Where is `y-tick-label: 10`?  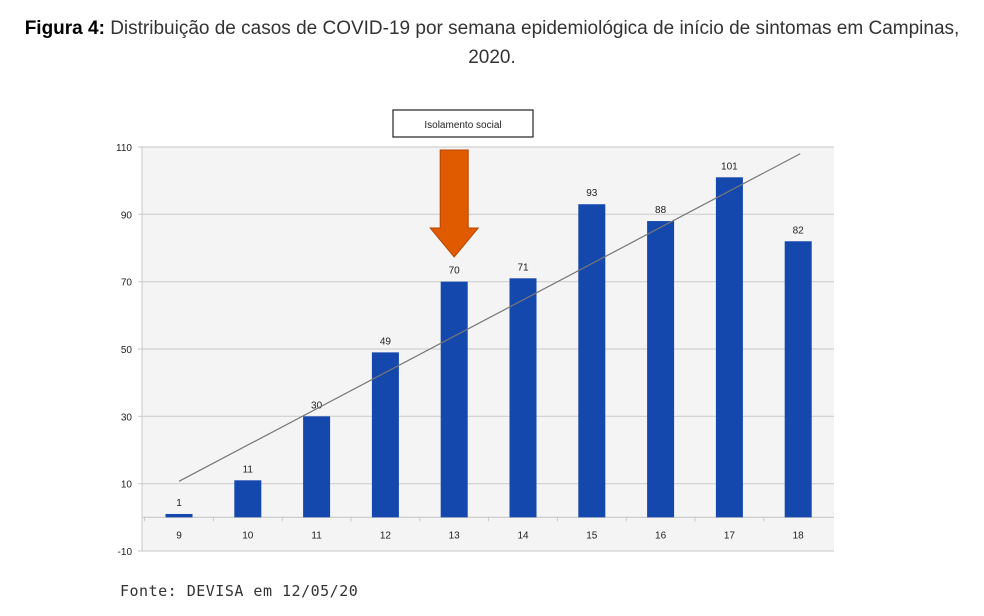
y-tick-label: 10 is located at coordinates (127, 485).